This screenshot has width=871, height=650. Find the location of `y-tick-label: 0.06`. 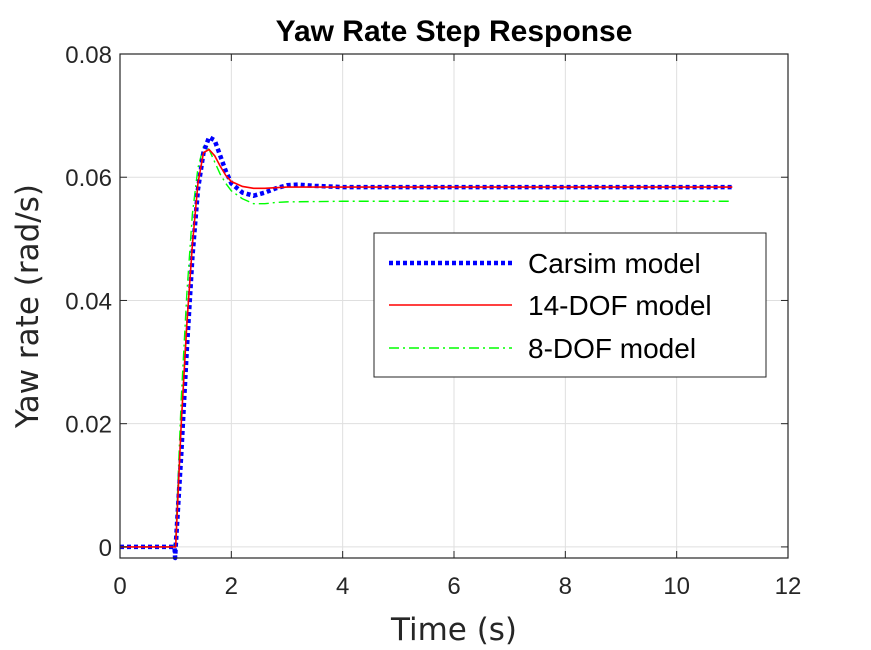

y-tick-label: 0.06 is located at coordinates (88, 178).